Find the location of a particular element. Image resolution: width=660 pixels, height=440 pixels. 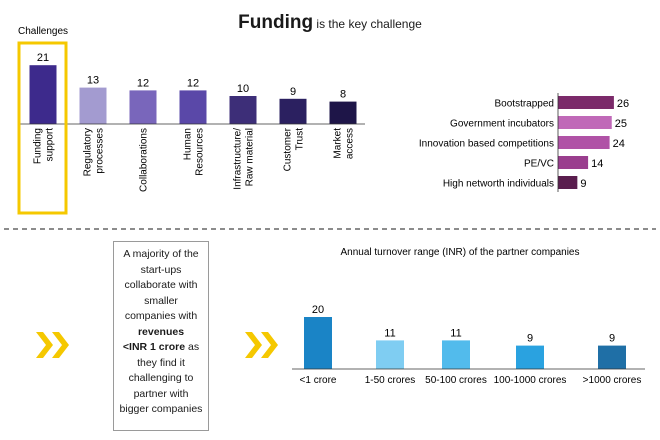

tick-label: 100-1000 crores is located at coordinates (530, 380).